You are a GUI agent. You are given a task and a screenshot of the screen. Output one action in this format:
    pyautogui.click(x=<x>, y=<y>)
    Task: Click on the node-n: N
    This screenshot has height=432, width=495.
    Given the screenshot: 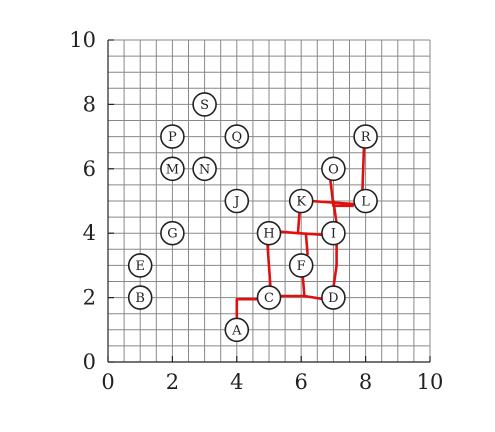 What is the action you would take?
    pyautogui.click(x=204, y=169)
    